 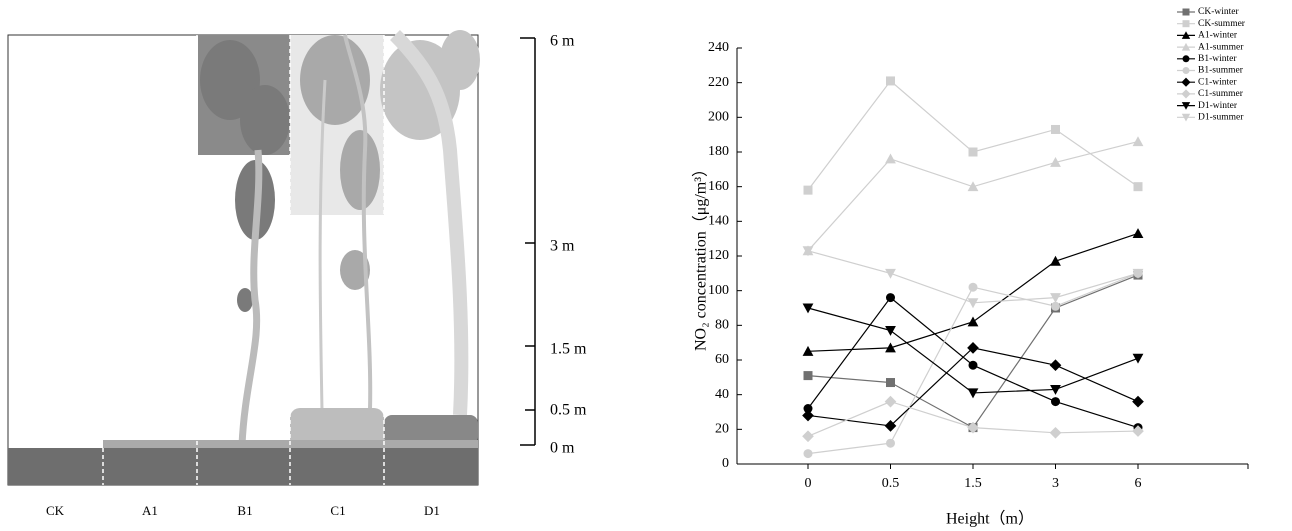 I want to click on y-tick-label: 120, so click(x=718, y=255).